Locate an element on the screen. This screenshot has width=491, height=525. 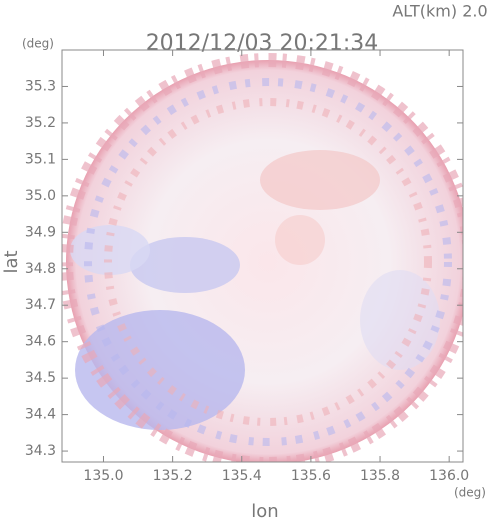
y-tick-label: 34.6 is located at coordinates (40, 342).